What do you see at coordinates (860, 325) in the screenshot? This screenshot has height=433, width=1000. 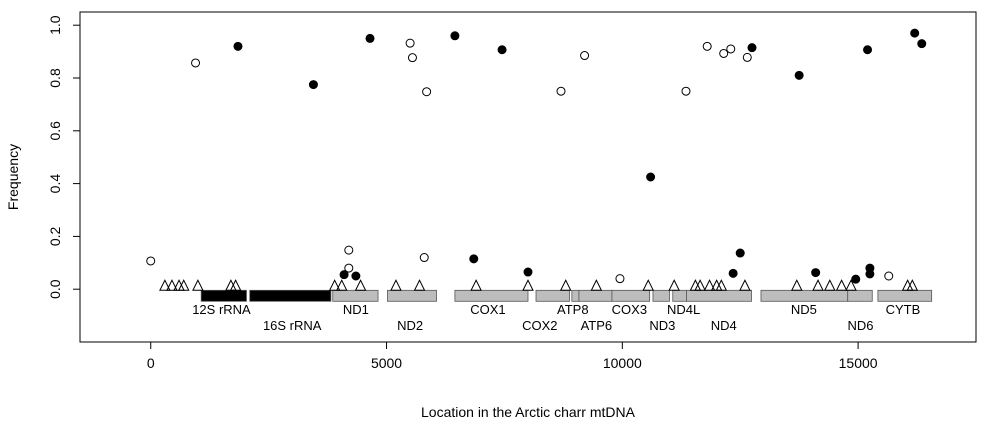 I see `gene-label: ND6` at bounding box center [860, 325].